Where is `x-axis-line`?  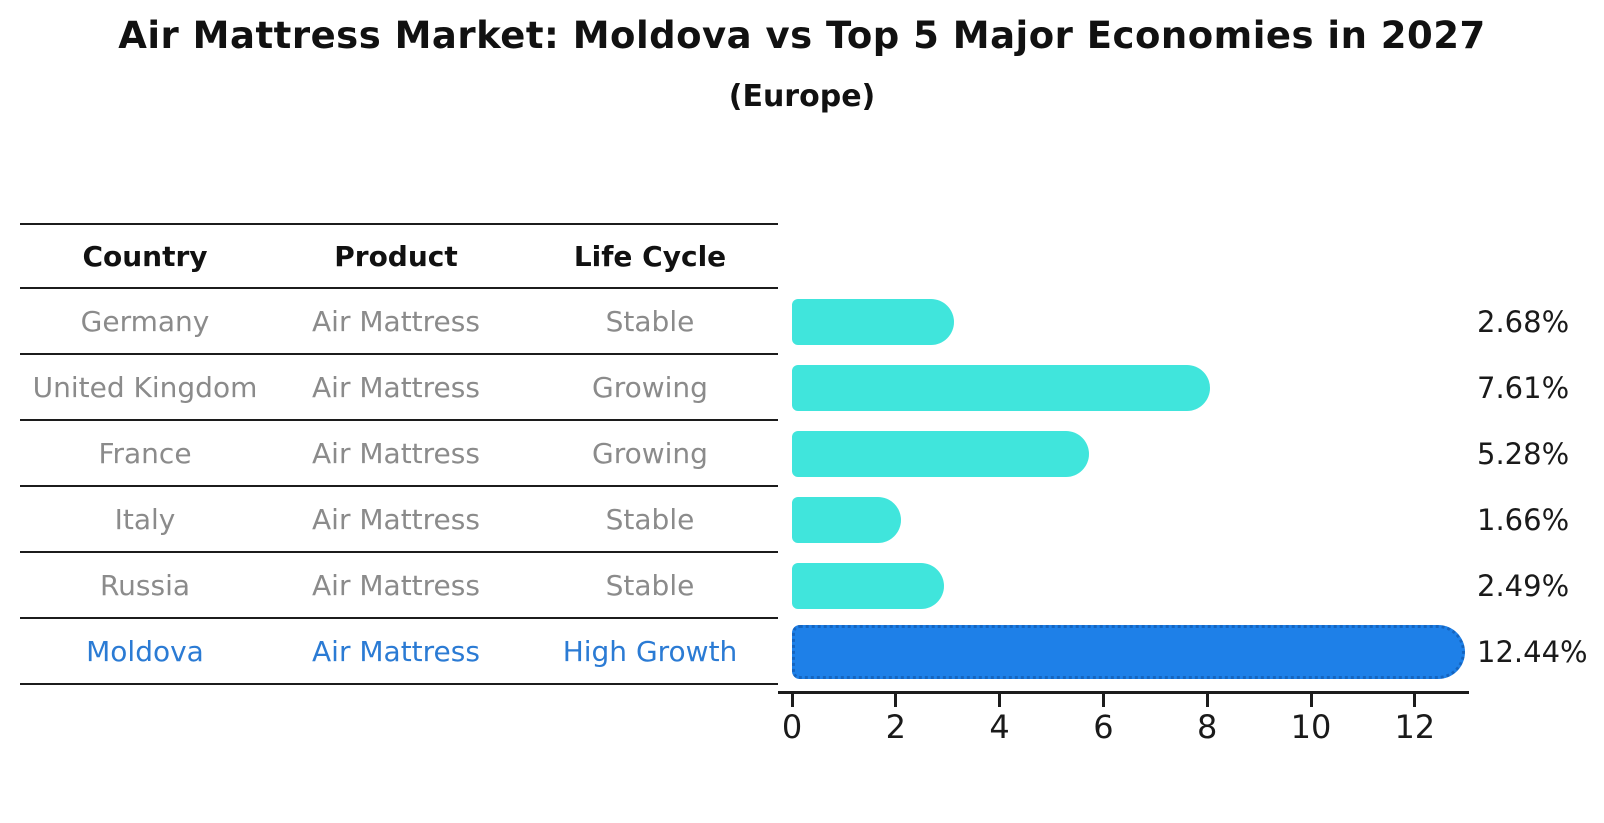
x-axis-line is located at coordinates (1123, 692).